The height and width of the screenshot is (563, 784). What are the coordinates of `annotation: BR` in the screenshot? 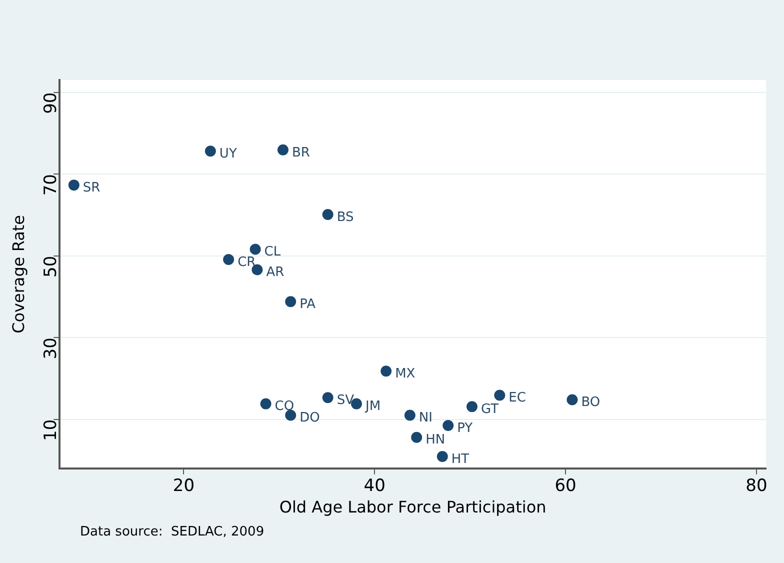 It's located at (301, 152).